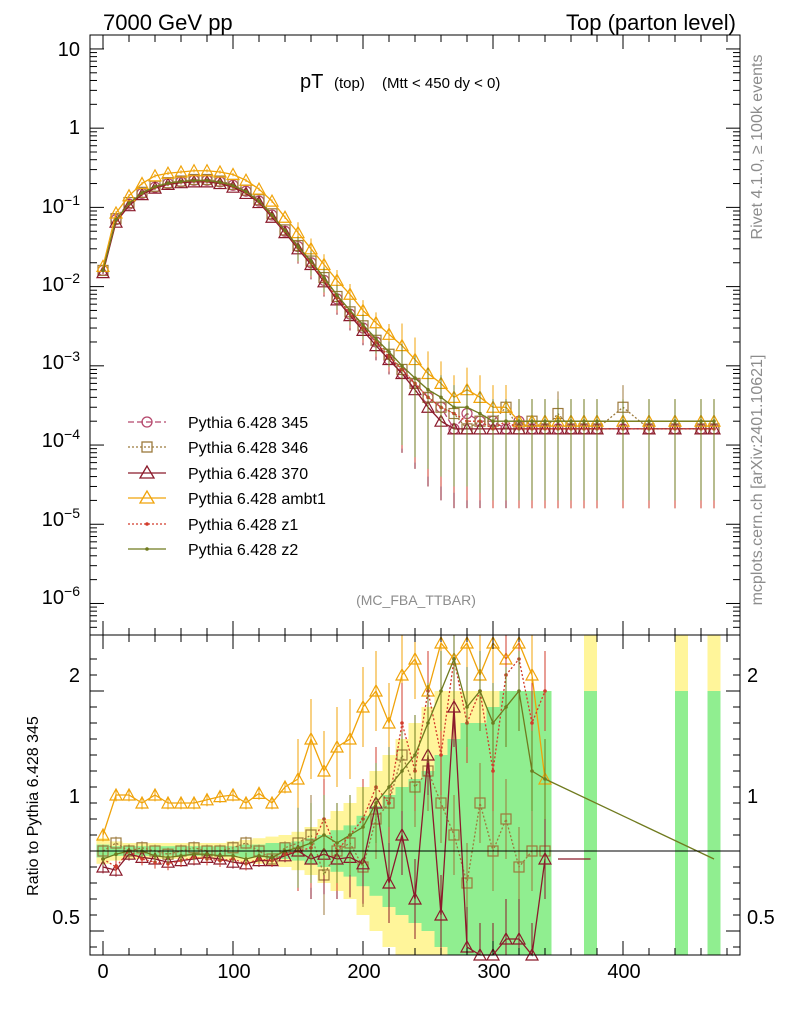  Describe the element at coordinates (248, 423) in the screenshot. I see `legend-label: Pythia 6.428 345` at that location.